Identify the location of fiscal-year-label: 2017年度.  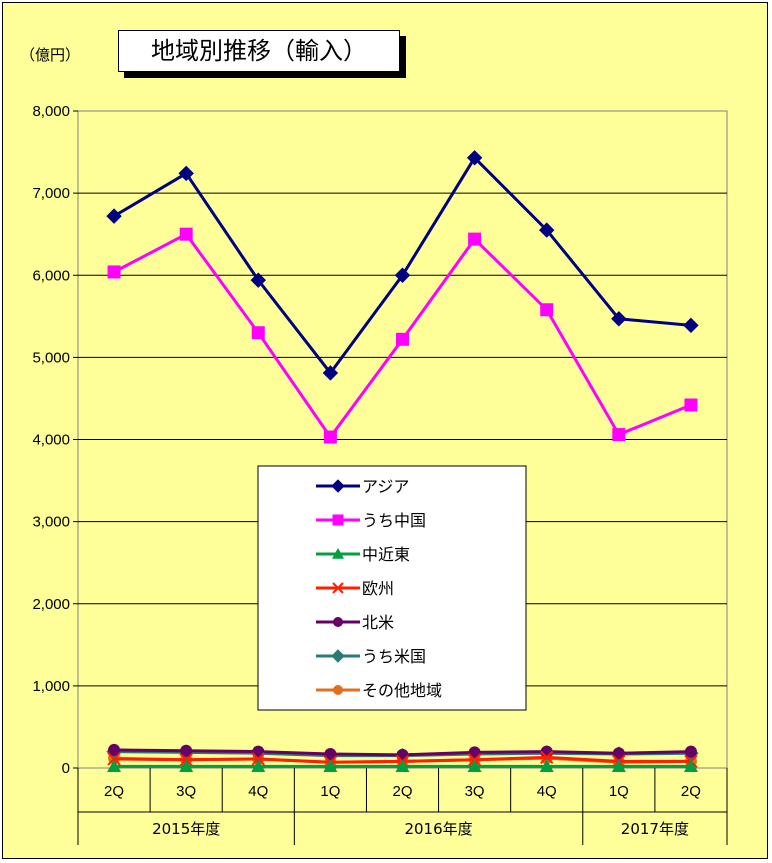
(655, 829).